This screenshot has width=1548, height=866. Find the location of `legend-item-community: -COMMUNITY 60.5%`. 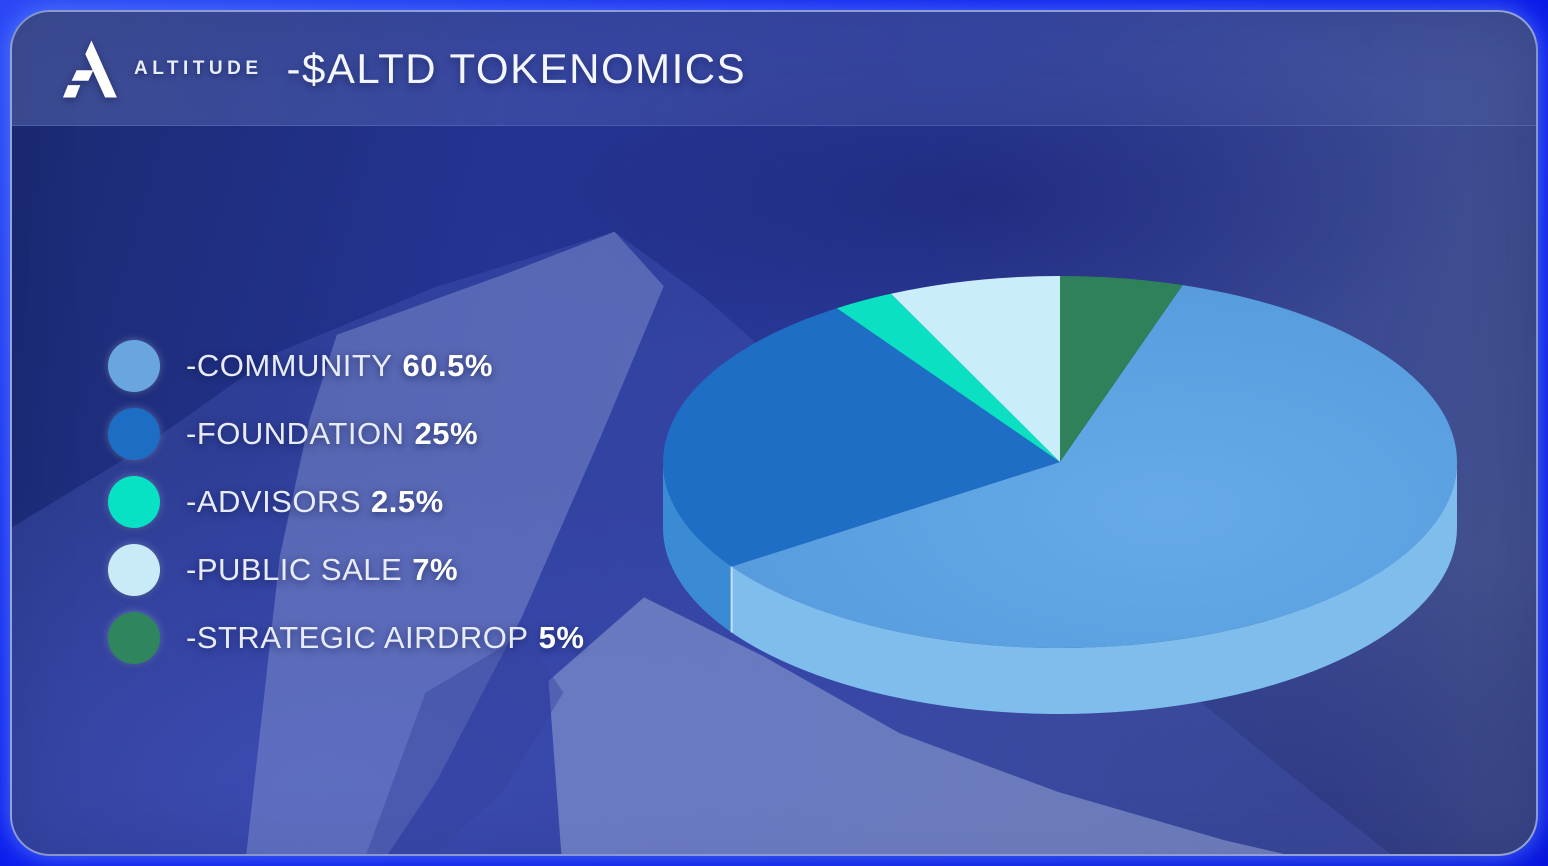

legend-item-community: -COMMUNITY 60.5% is located at coordinates (346, 366).